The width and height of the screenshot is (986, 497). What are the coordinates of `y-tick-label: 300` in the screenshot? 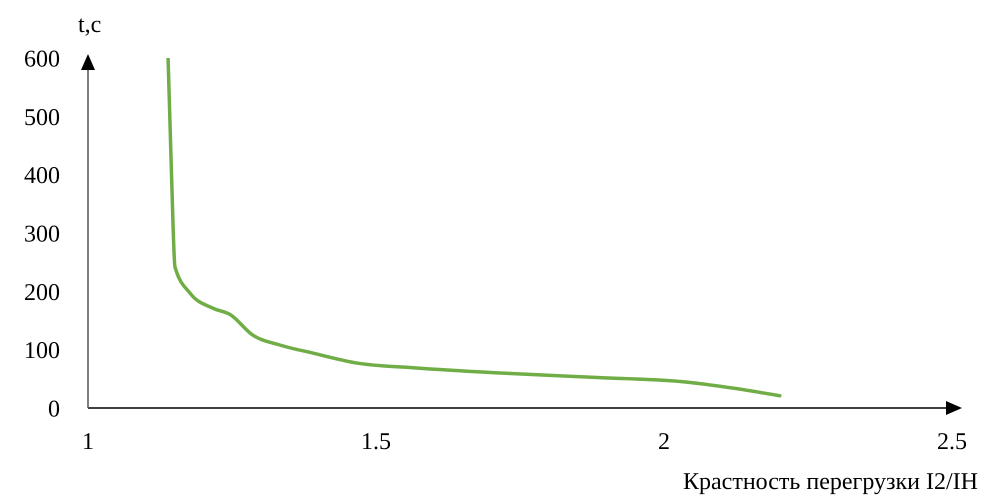 It's located at (42, 235).